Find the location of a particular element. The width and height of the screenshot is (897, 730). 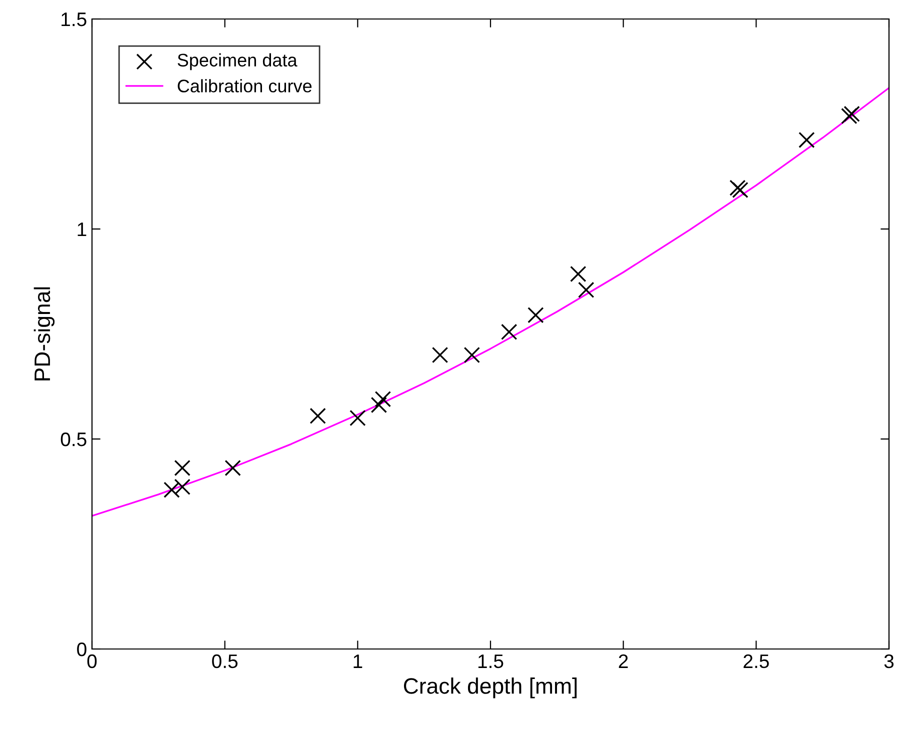

x-tick-label: 0.5 is located at coordinates (225, 661).